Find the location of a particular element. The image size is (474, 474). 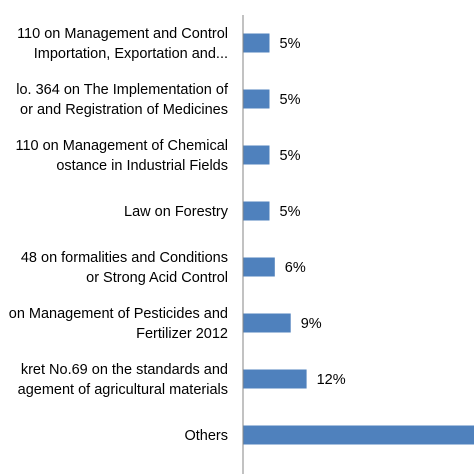

category-label: Others is located at coordinates (206, 436).